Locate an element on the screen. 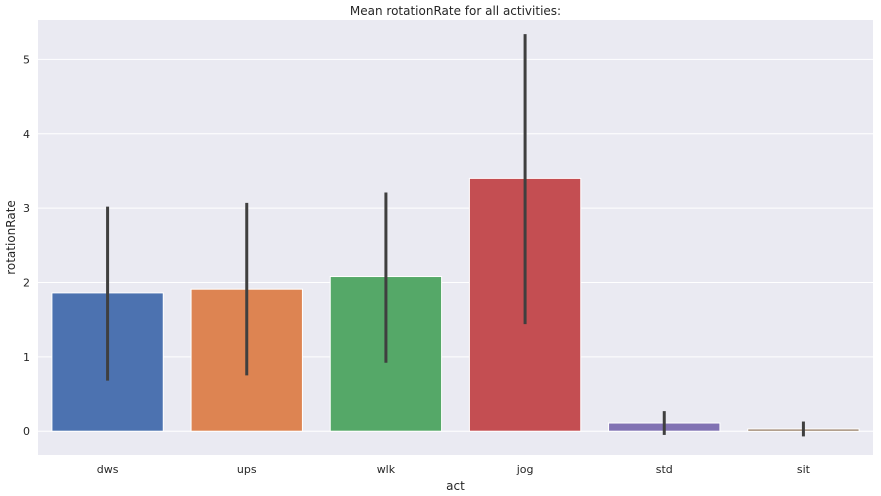 This screenshot has width=881, height=496. x-tick-label: std is located at coordinates (664, 469).